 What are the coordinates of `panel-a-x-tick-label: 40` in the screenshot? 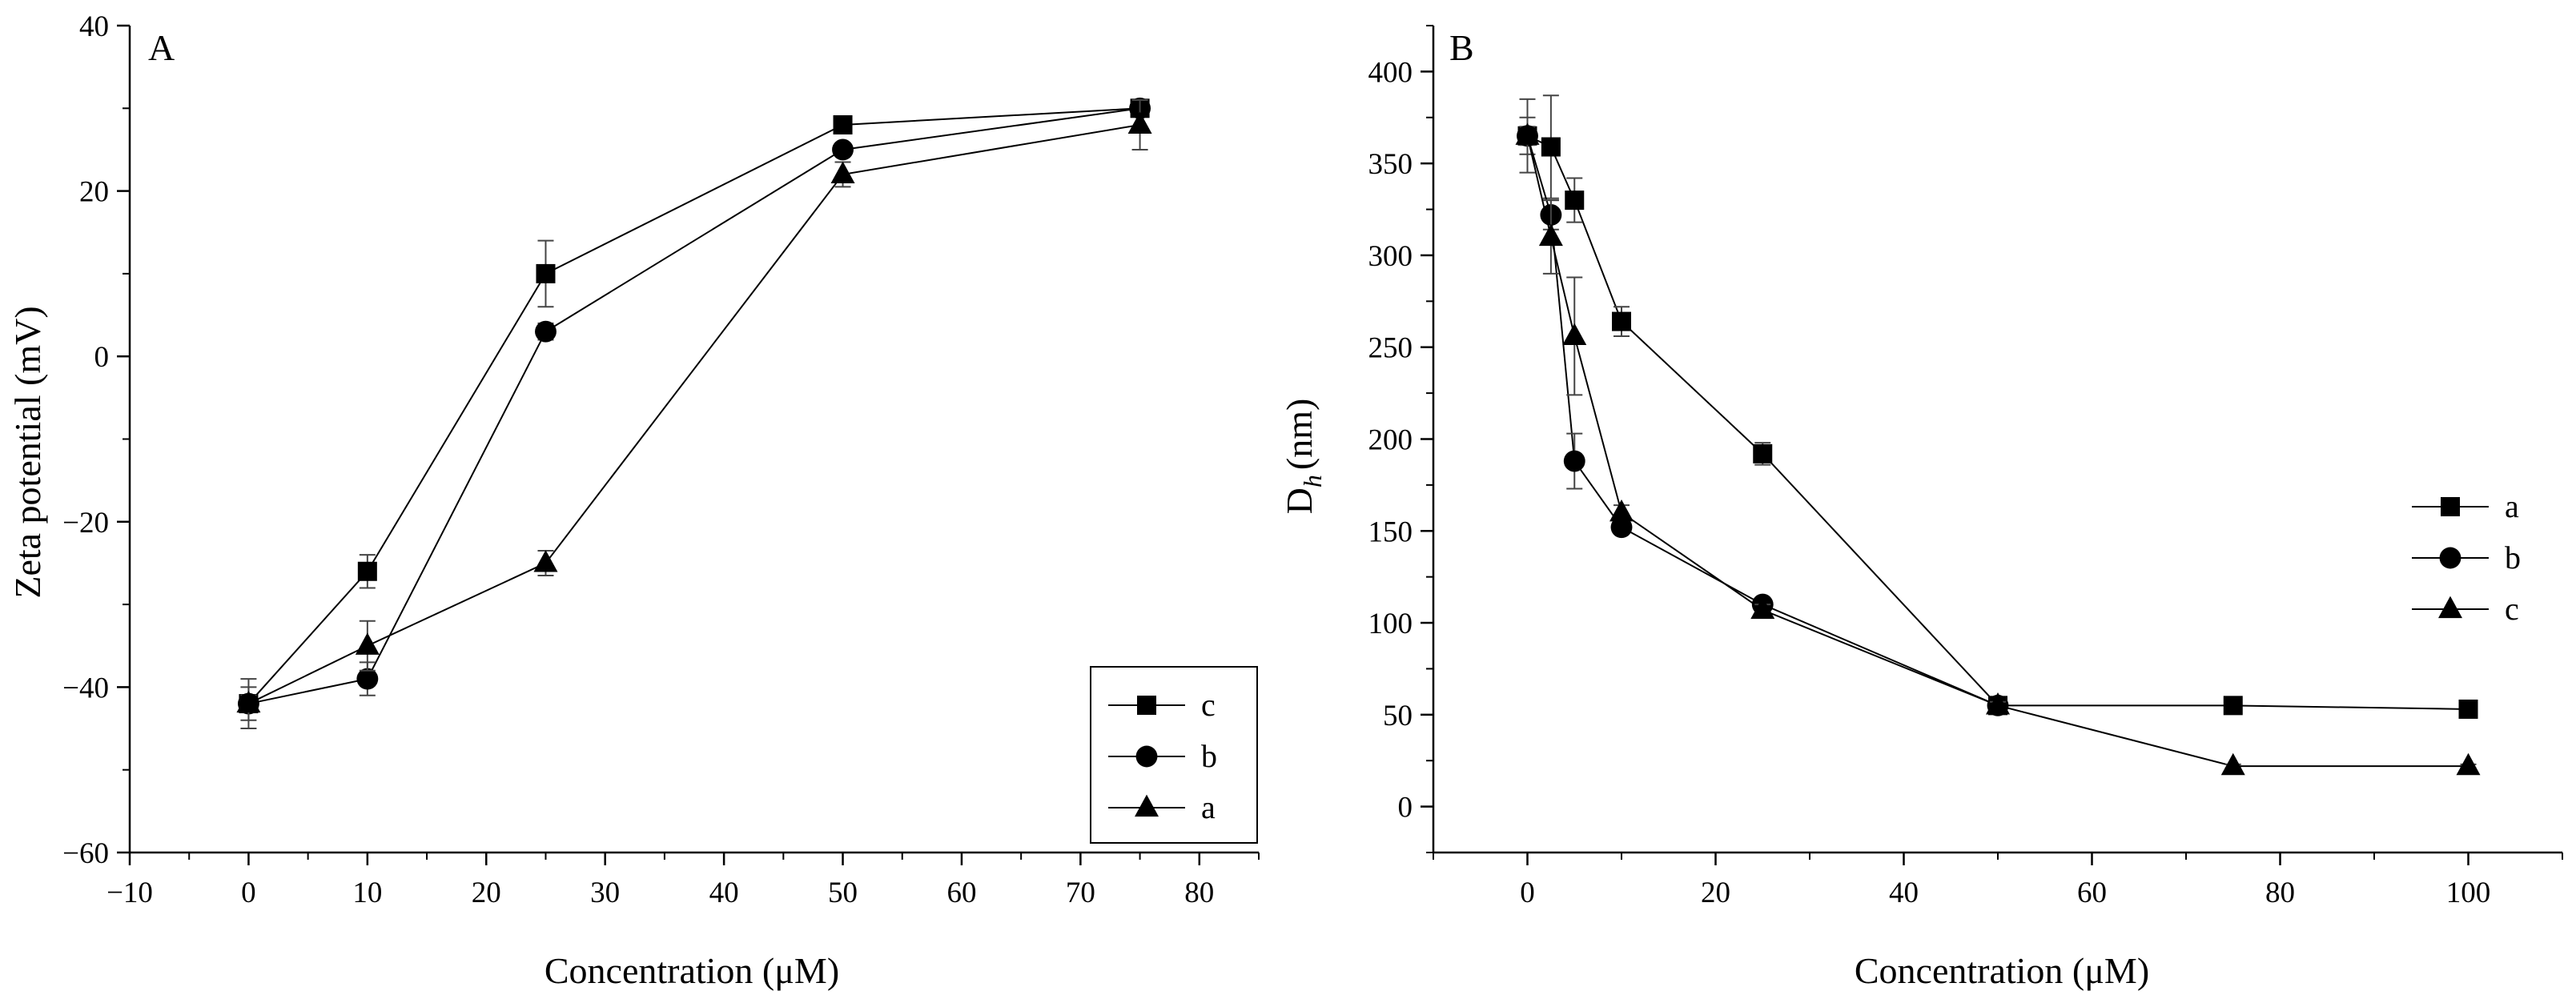 It's located at (724, 893).